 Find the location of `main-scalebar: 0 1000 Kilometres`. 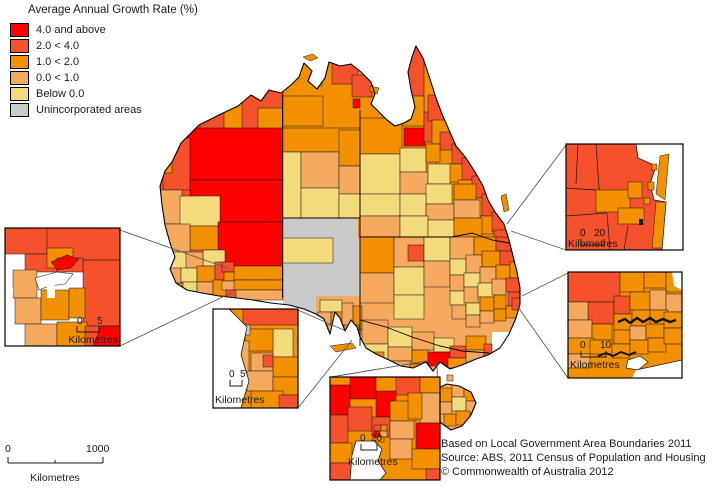

main-scalebar: 0 1000 Kilometres is located at coordinates (57, 463).